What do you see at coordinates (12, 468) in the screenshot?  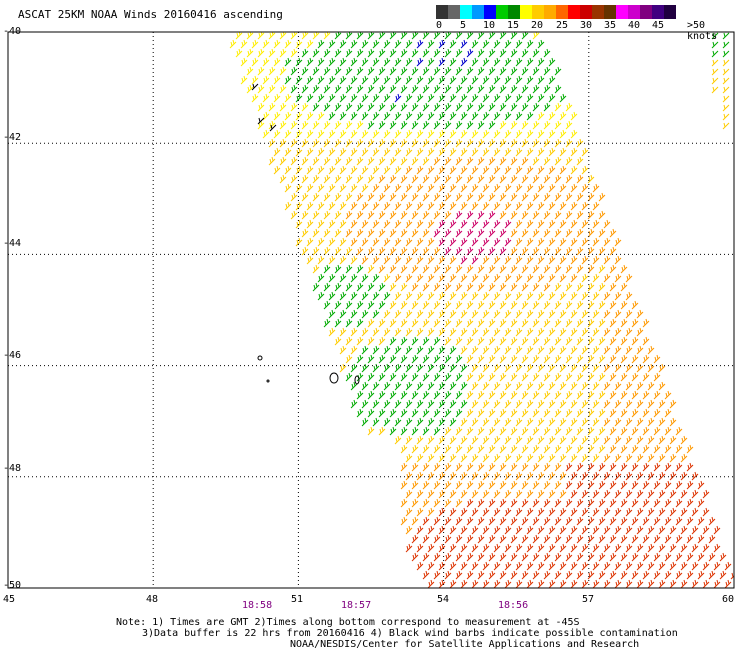 I see `latitude-label: -48` at bounding box center [12, 468].